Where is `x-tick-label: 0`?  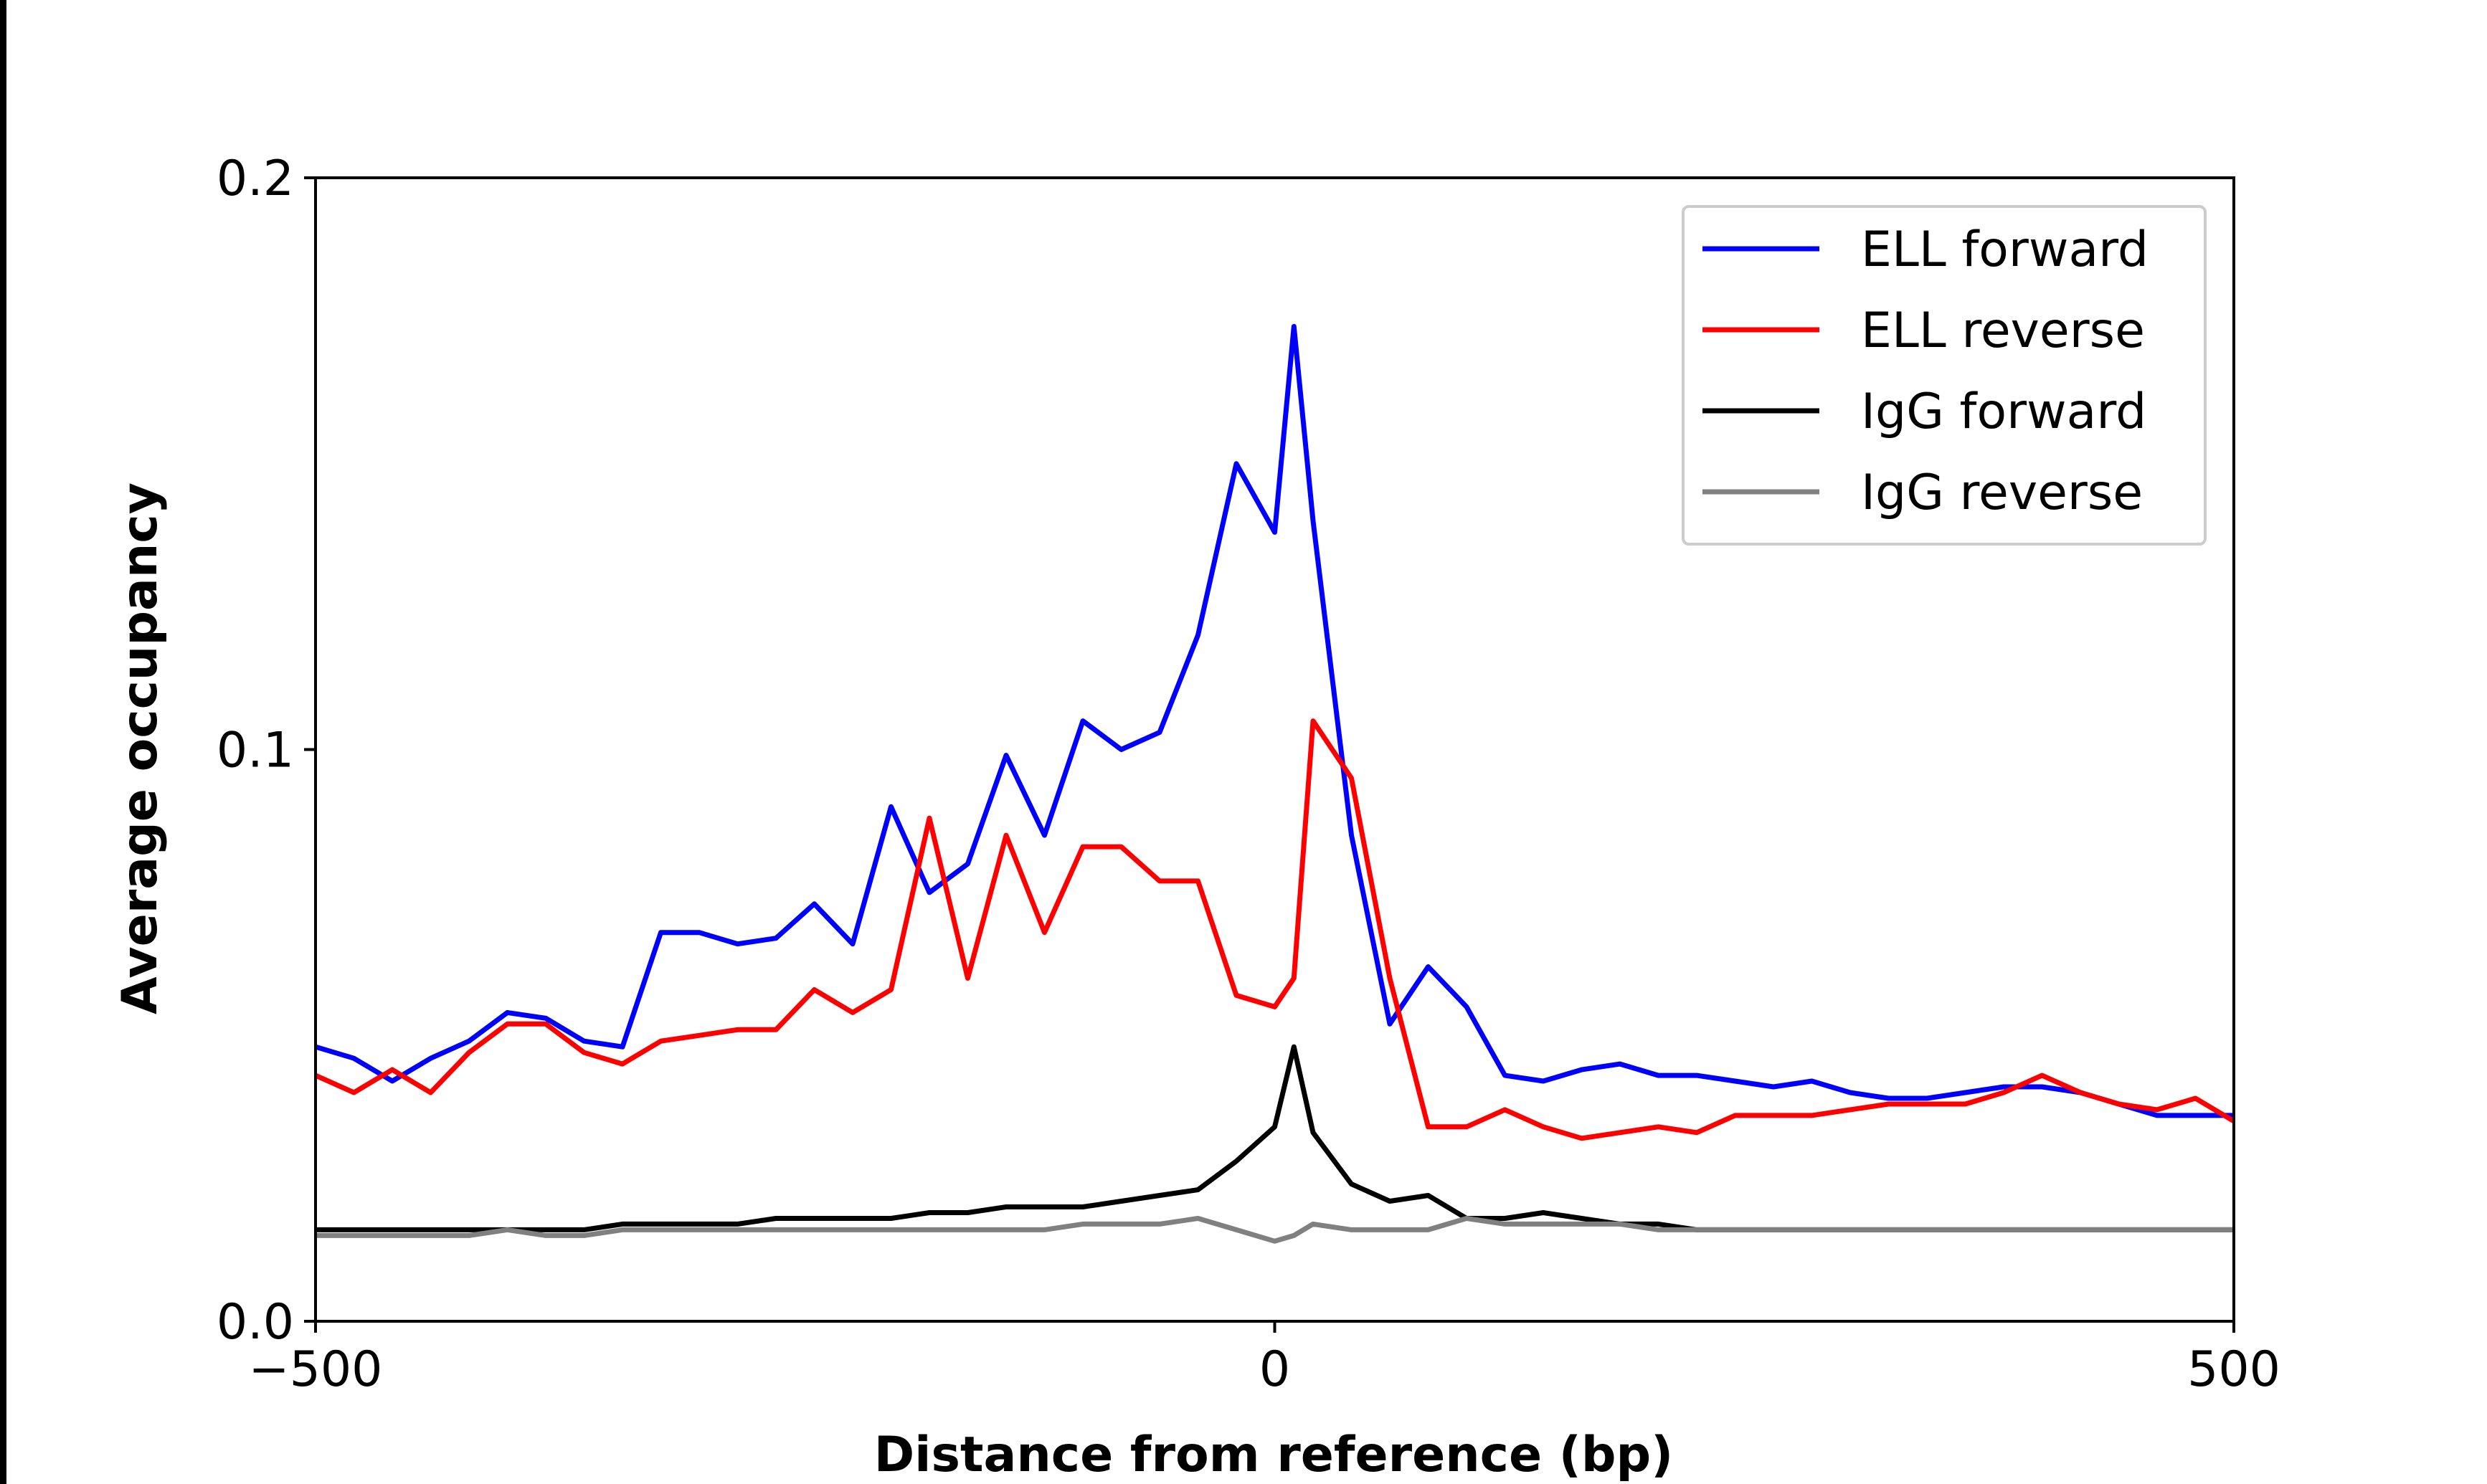 x-tick-label: 0 is located at coordinates (1275, 1369).